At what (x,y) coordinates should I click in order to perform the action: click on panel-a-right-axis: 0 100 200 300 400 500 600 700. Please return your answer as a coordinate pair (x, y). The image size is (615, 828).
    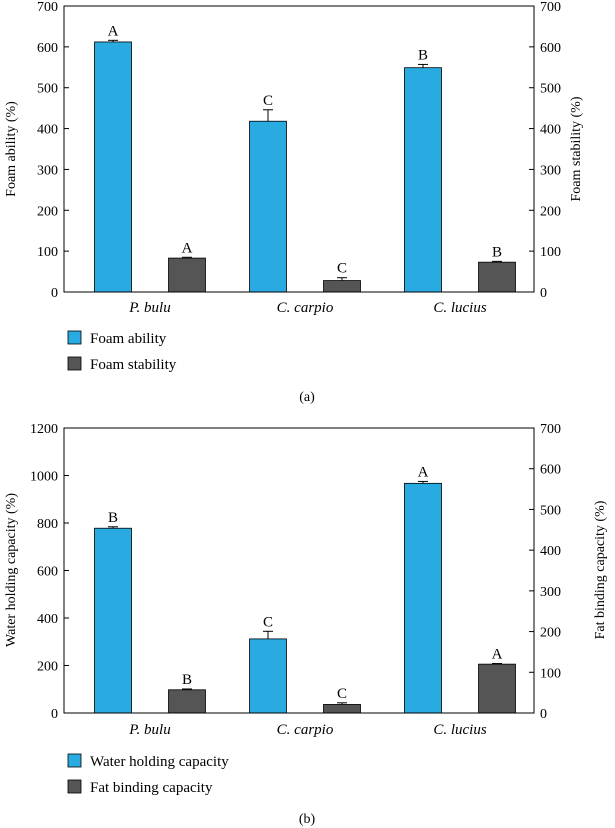
    Looking at the image, I should click on (545, 150).